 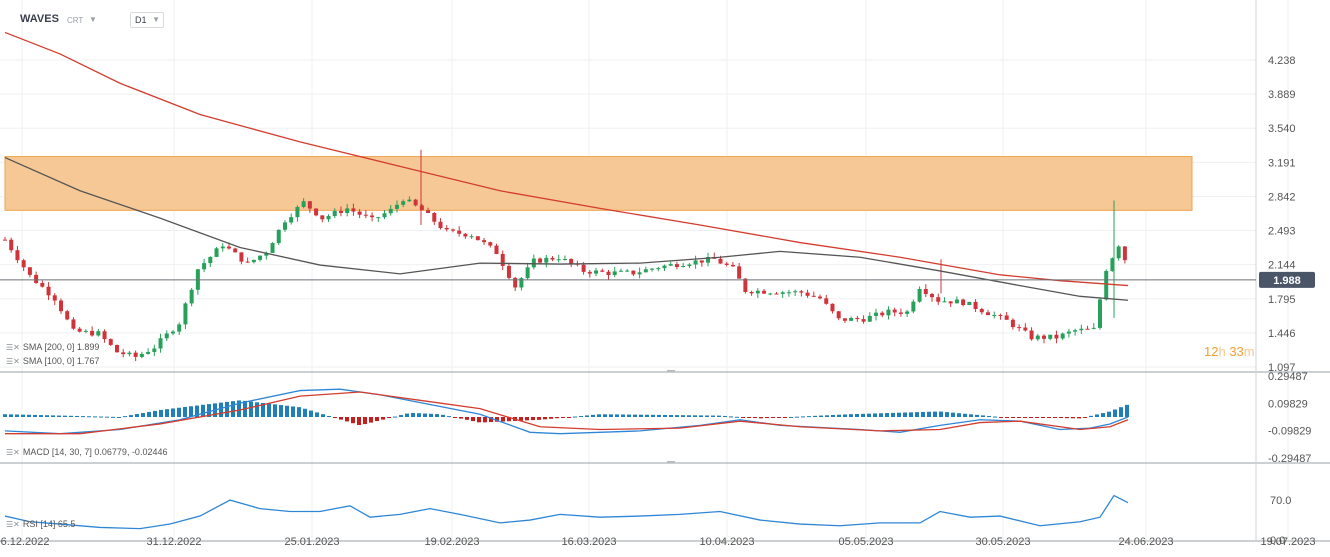 I want to click on legend-macd: ☰✕ MACD [14, 30, 7] 0.06779, -0.02446, so click(x=86, y=452).